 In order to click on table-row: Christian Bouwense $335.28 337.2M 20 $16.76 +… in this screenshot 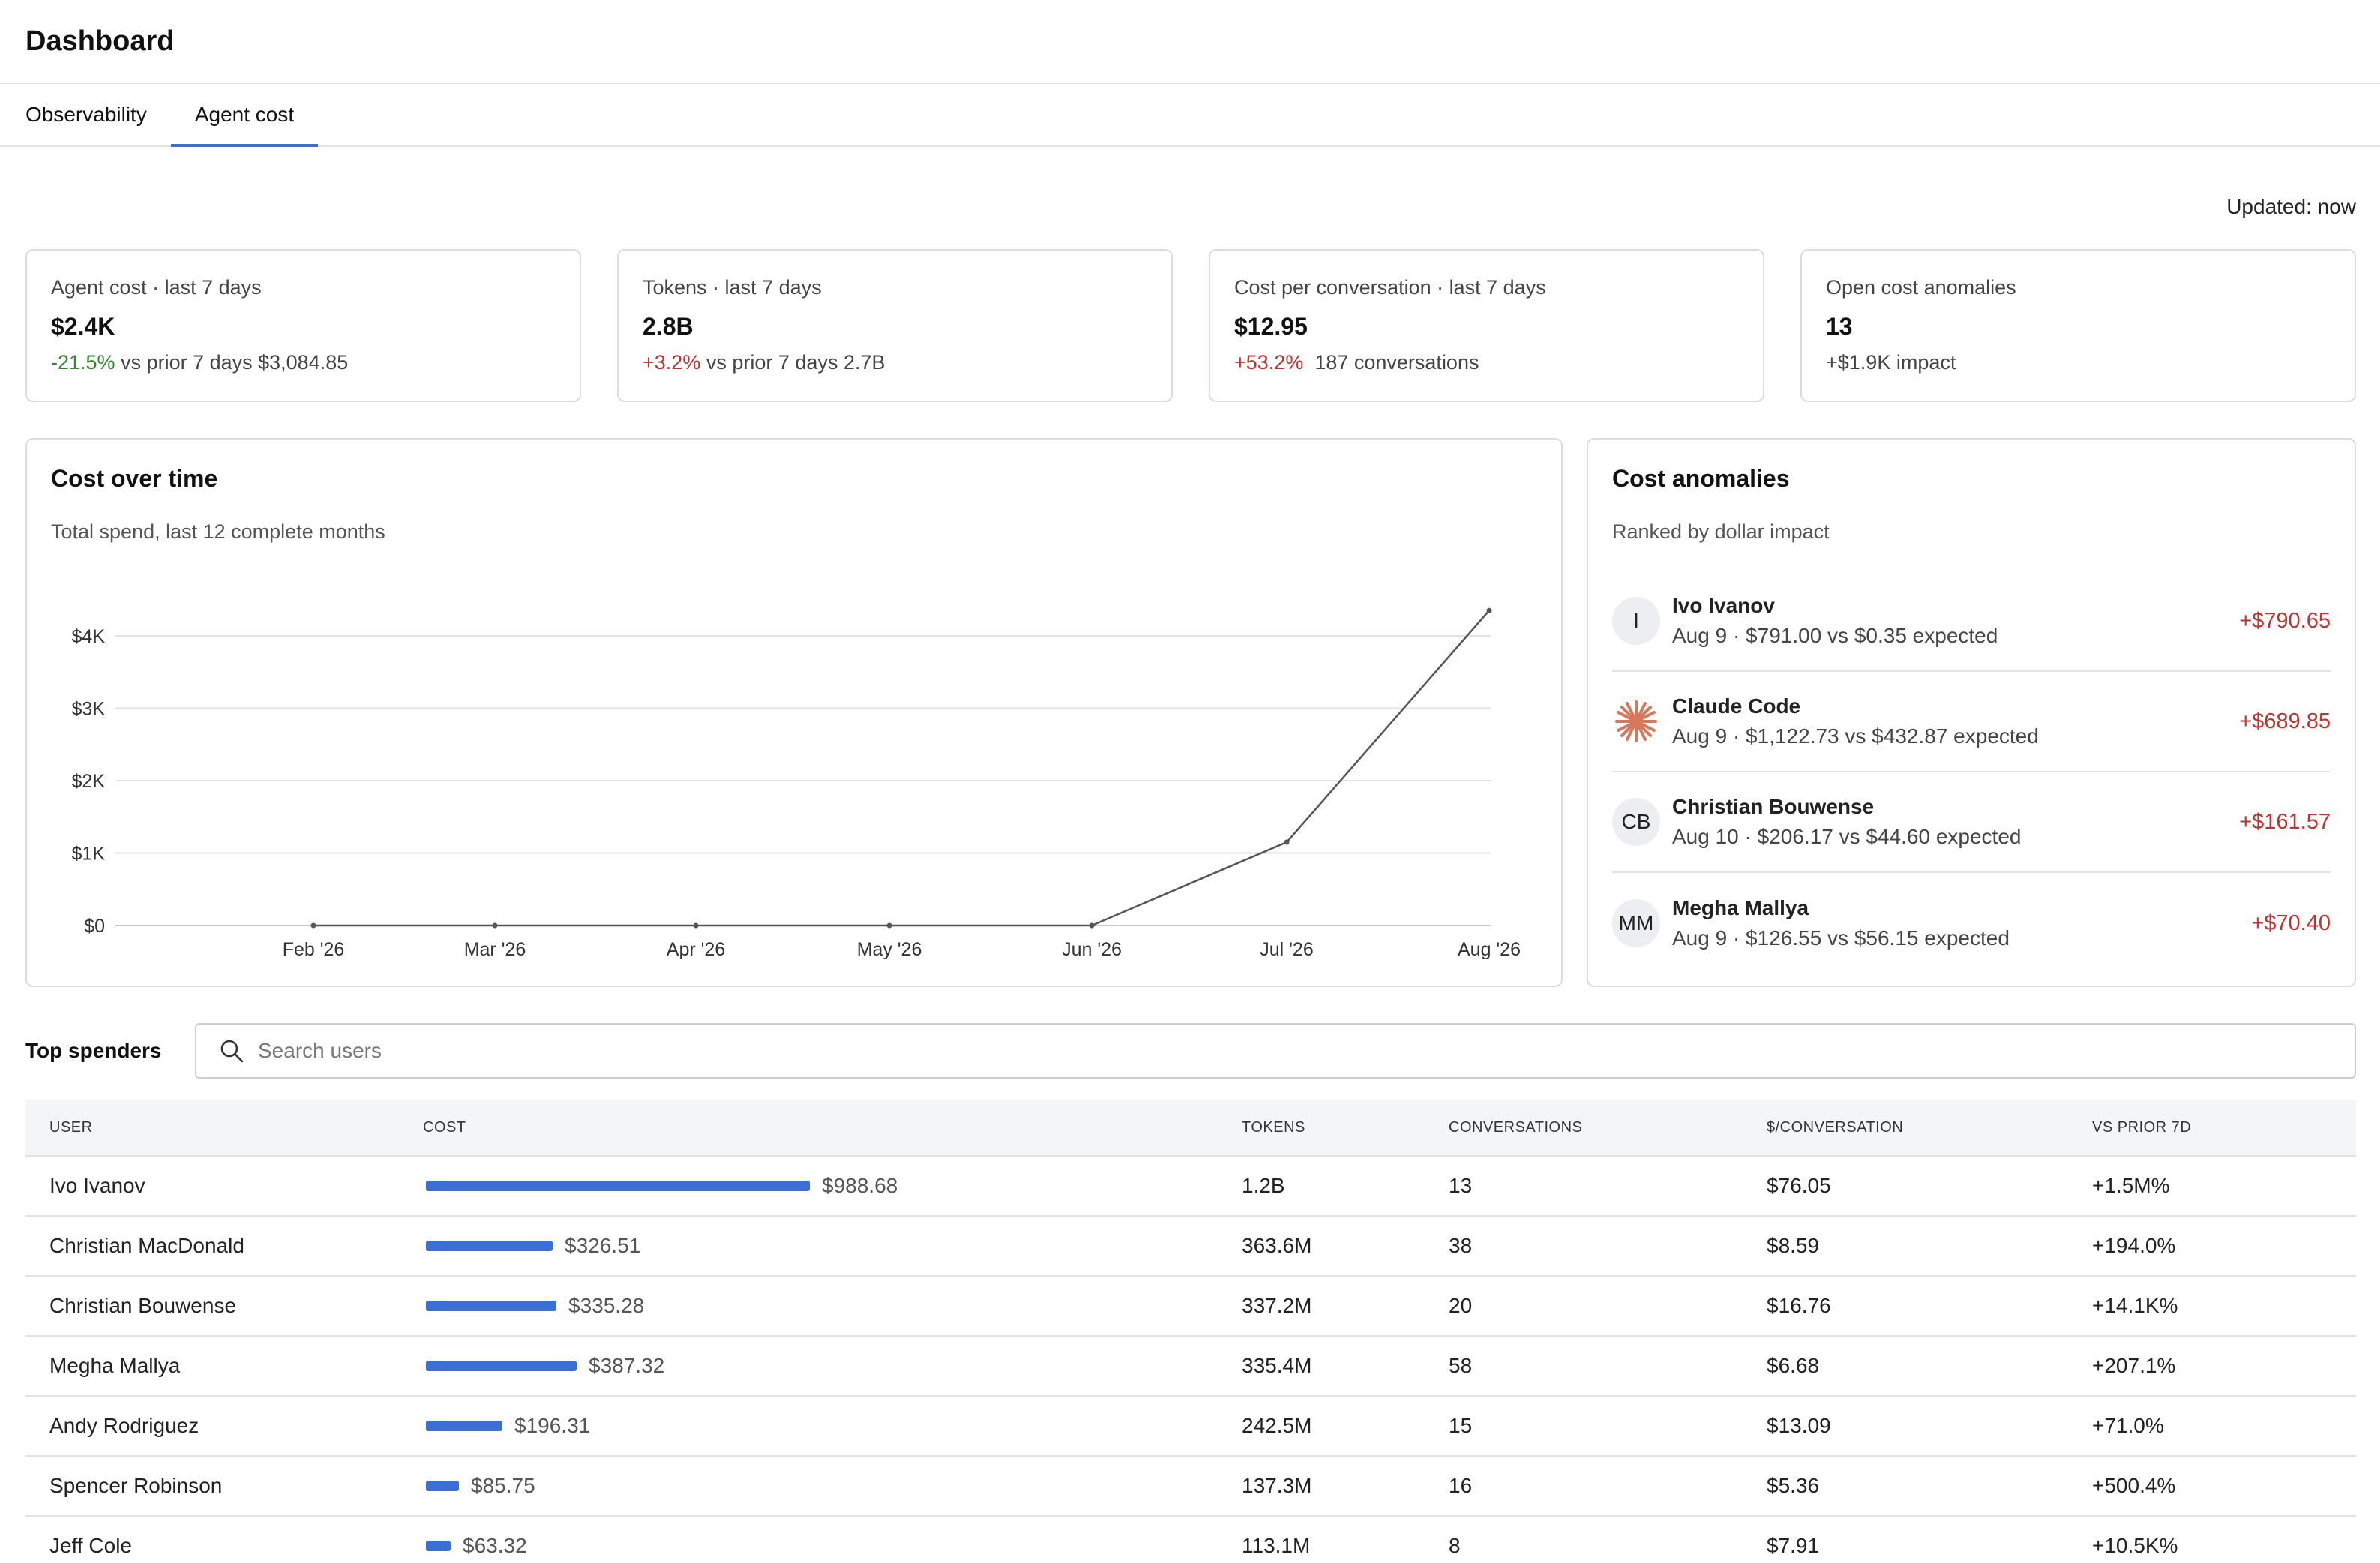, I will do `click(1190, 1306)`.